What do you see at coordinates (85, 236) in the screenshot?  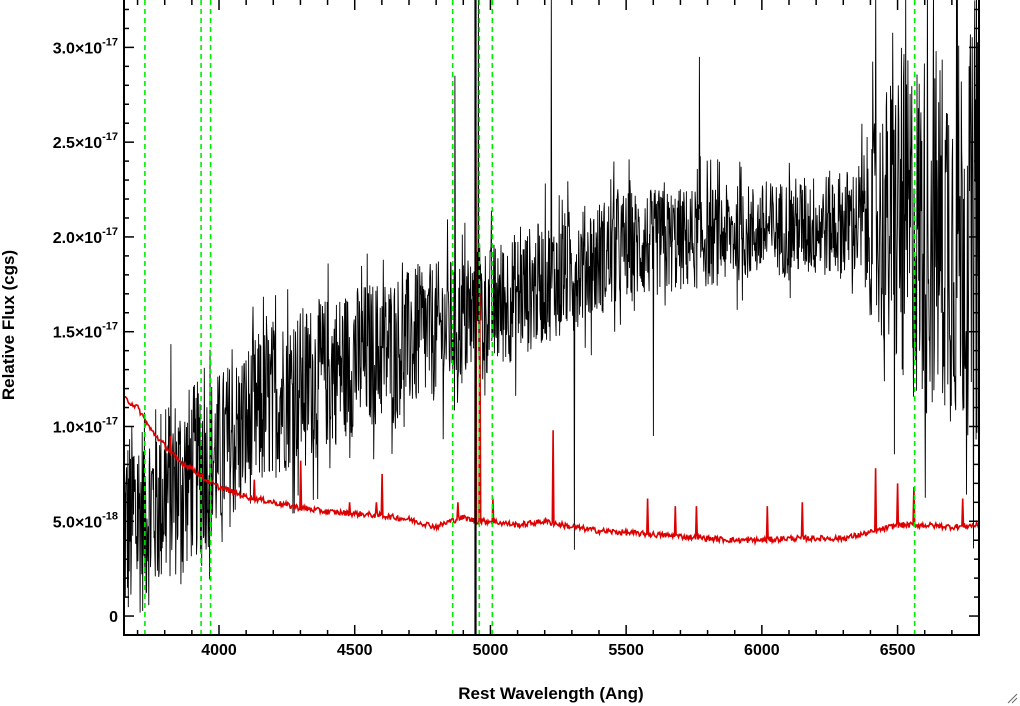 I see `y-tick-label: 2.0×10⁻¹⁷` at bounding box center [85, 236].